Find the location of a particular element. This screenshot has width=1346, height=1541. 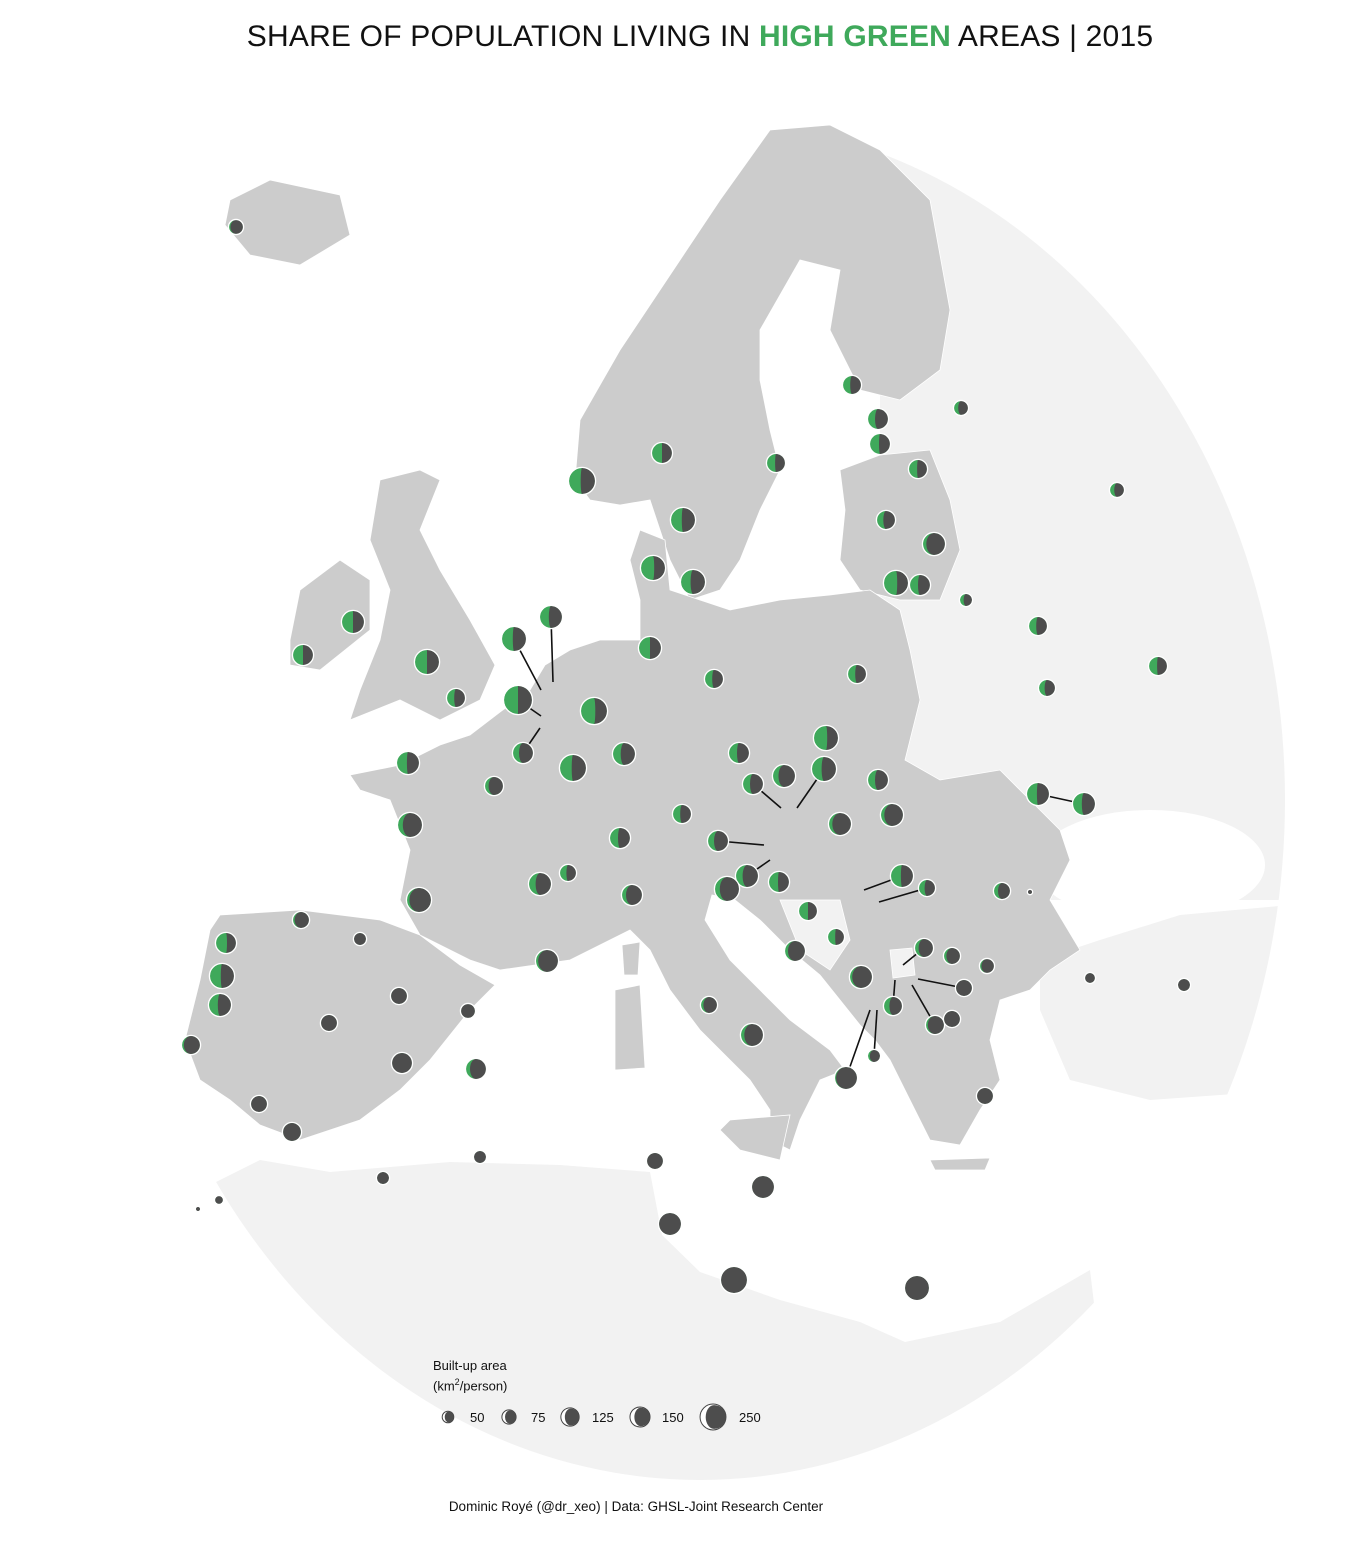

legend-item: 75 is located at coordinates (523, 1417).